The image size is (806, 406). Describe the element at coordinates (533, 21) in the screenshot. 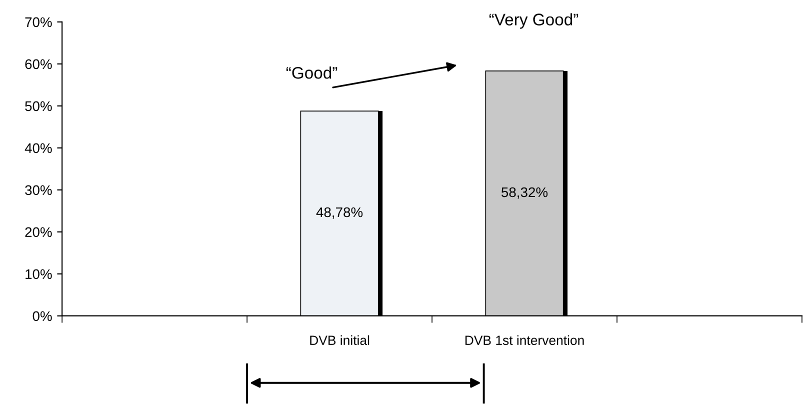

I see `annotation: “Very Good”` at that location.